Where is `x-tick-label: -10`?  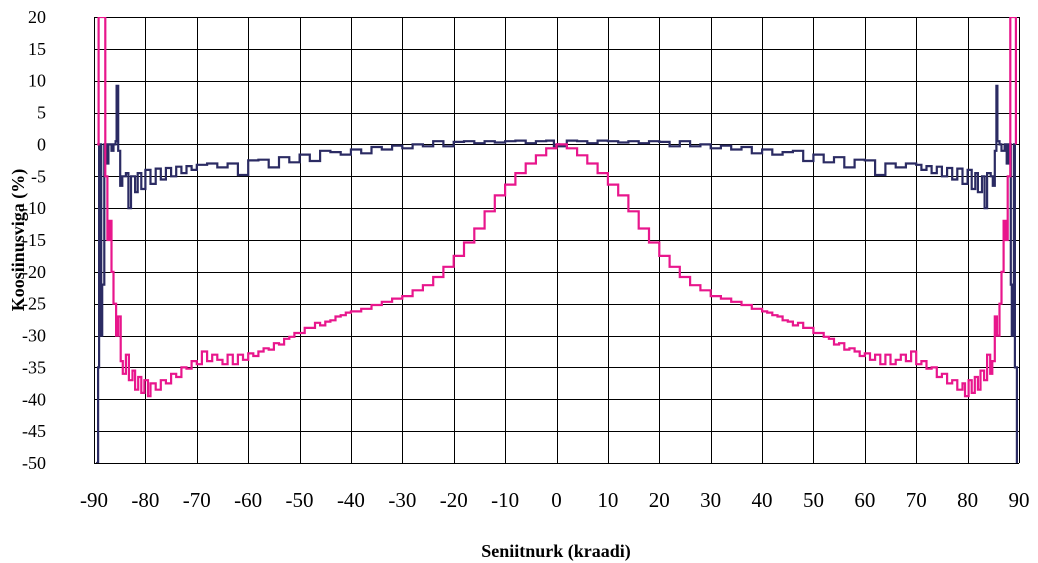
x-tick-label: -10 is located at coordinates (505, 500).